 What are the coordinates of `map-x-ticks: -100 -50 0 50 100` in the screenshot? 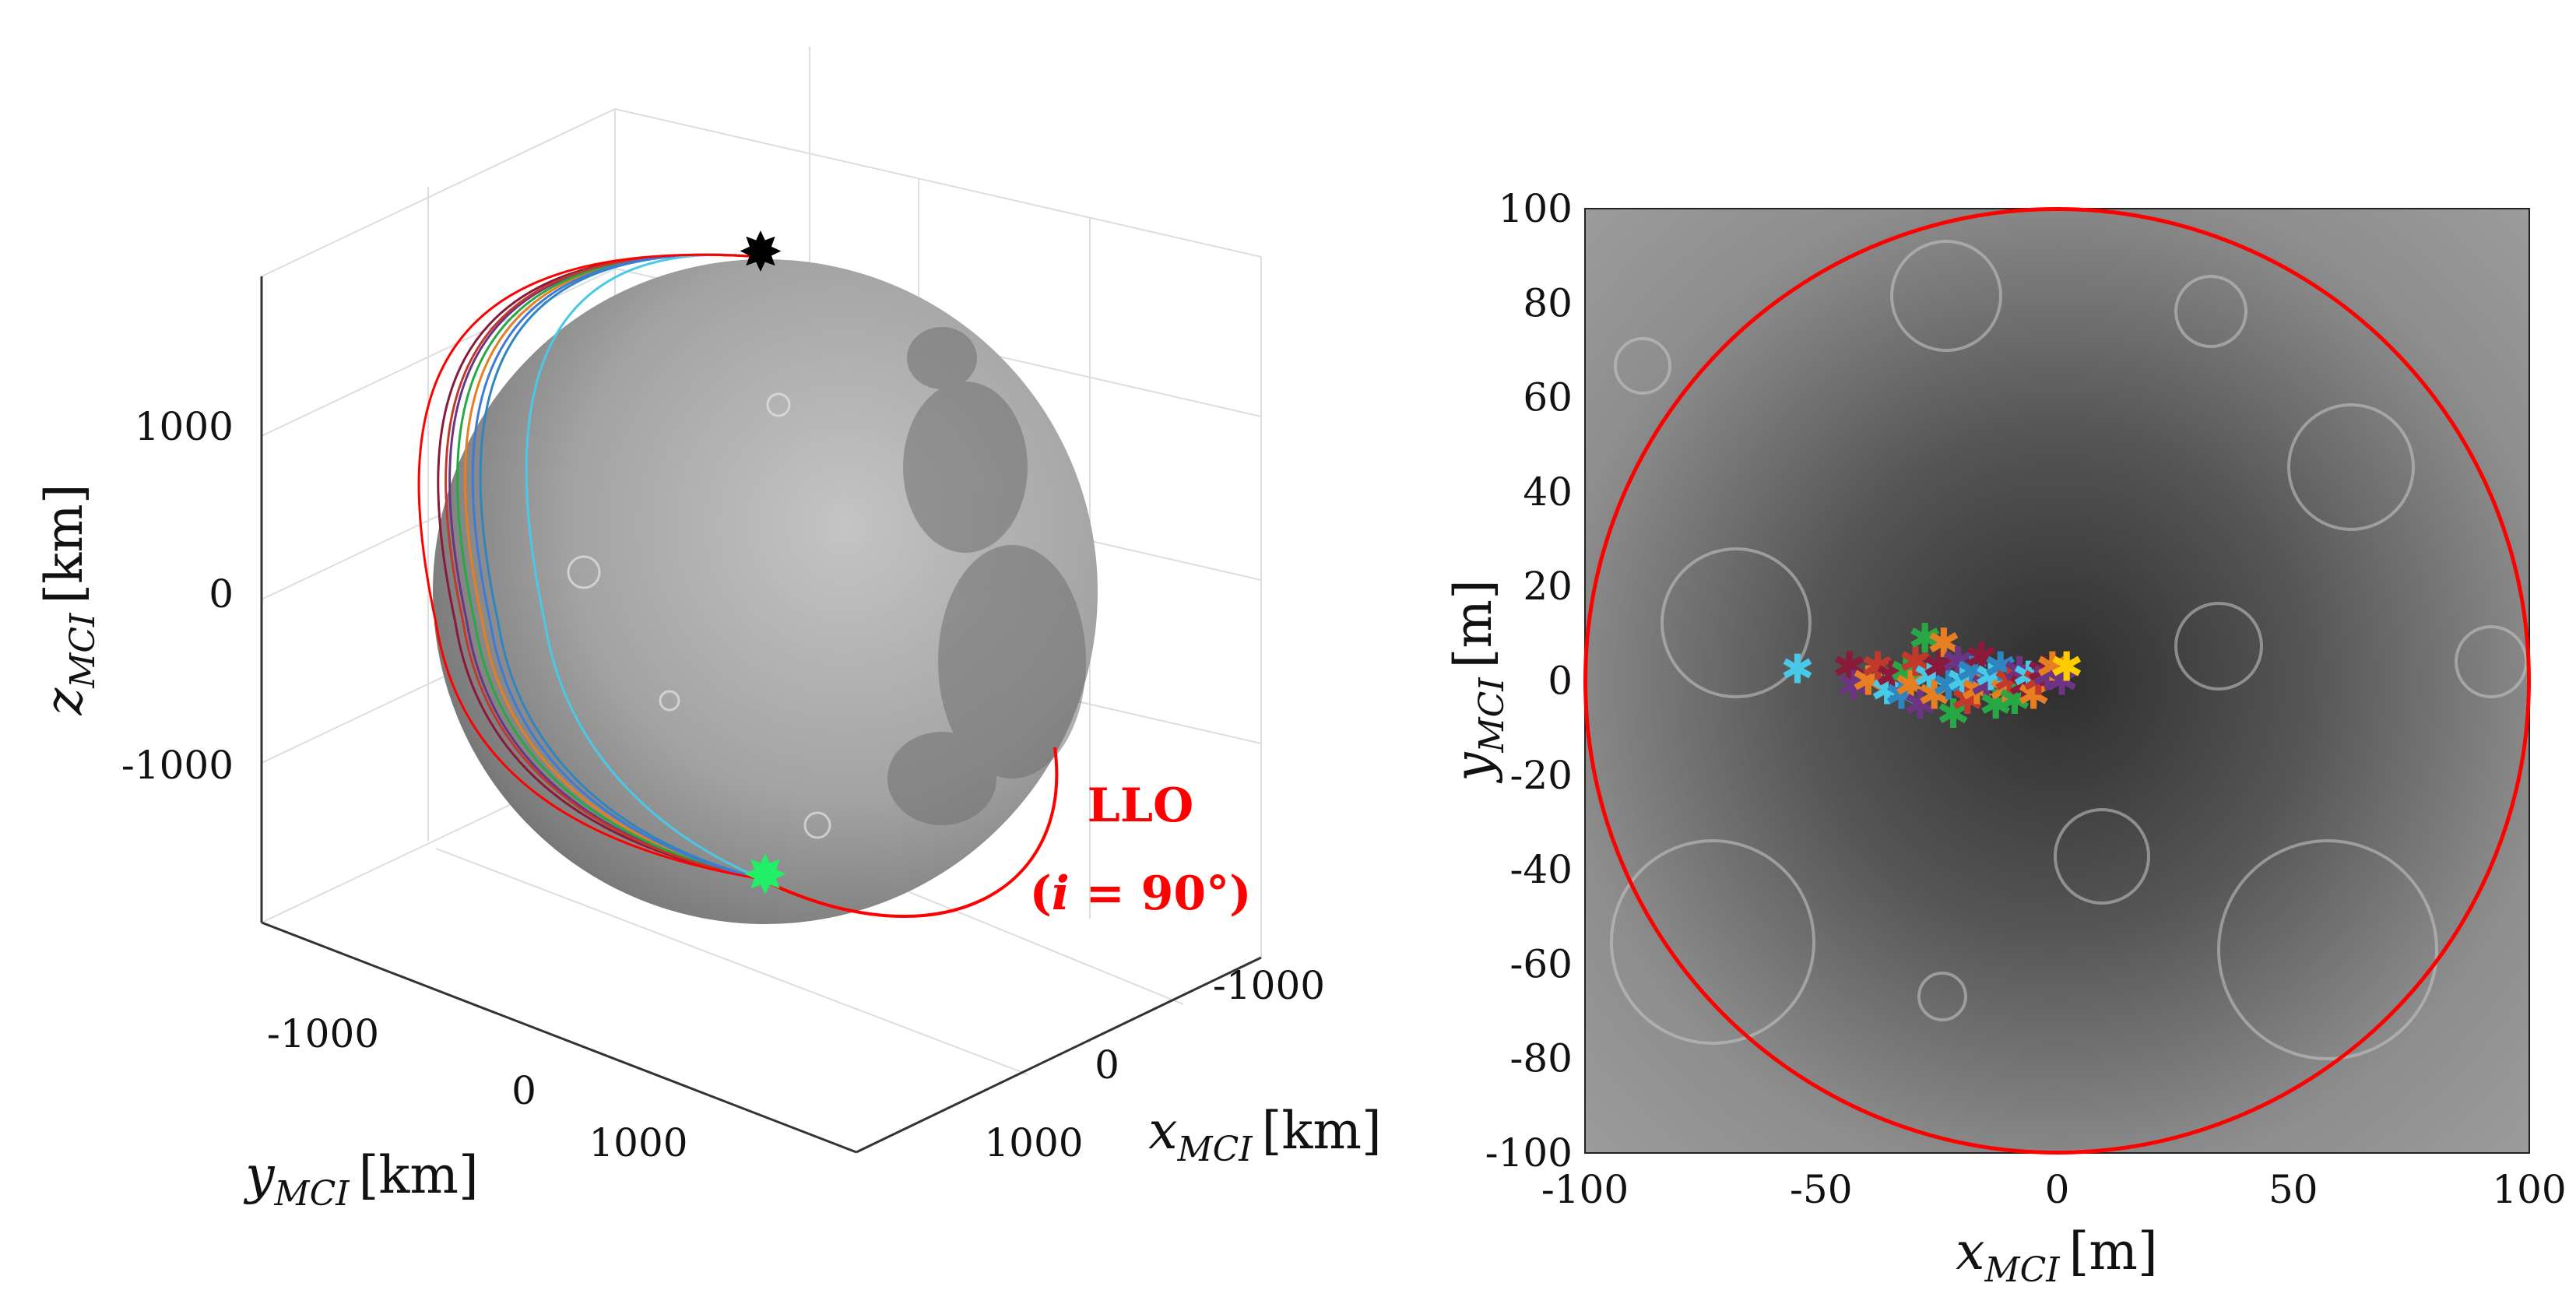 It's located at (2054, 1189).